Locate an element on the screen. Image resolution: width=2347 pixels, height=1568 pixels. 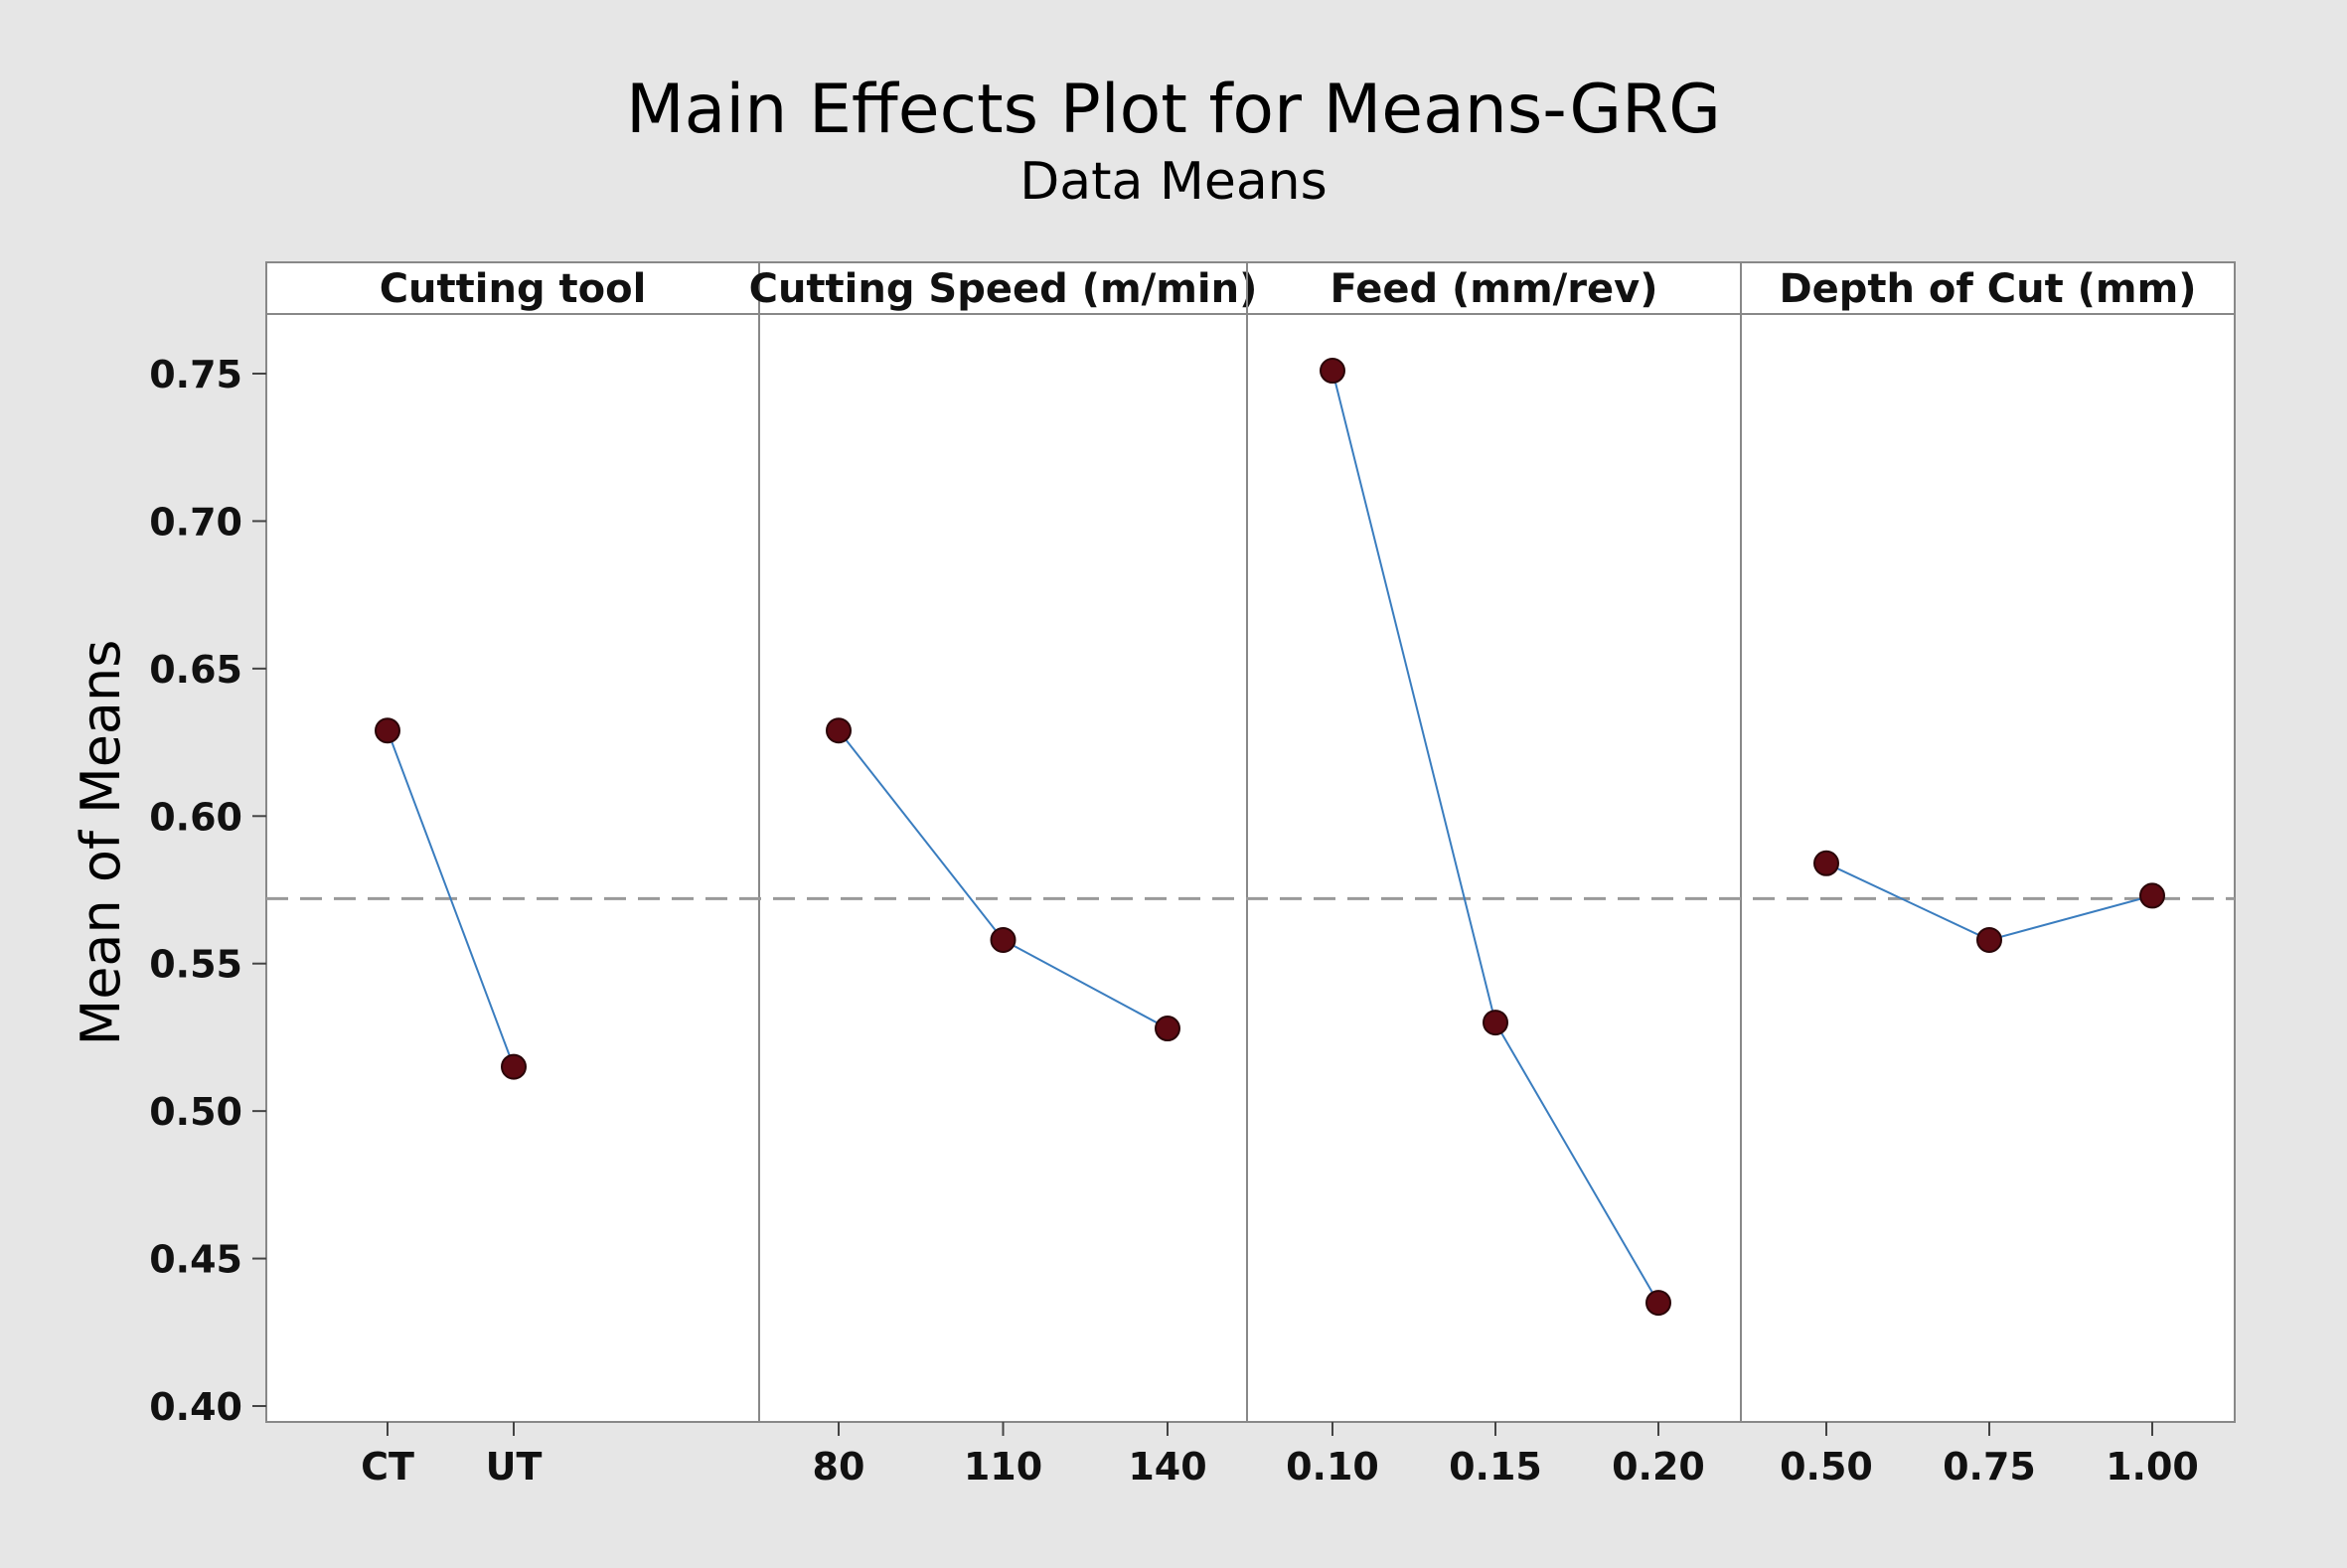
panel-header-strip is located at coordinates (1250, 288).